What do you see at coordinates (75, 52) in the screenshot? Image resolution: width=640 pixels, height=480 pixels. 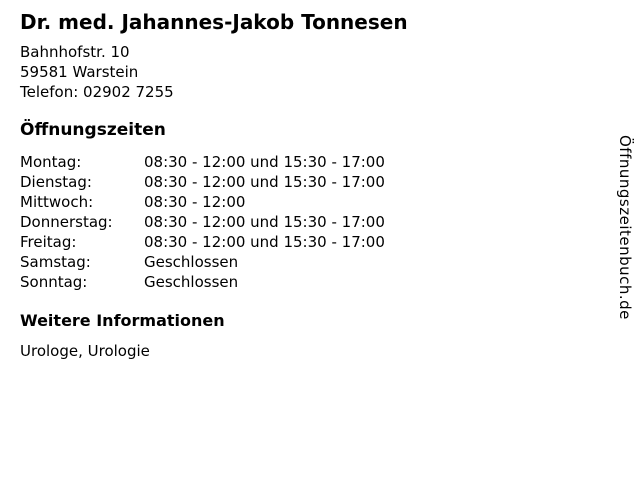 I see `address-street: Bahnhofstr. 10` at bounding box center [75, 52].